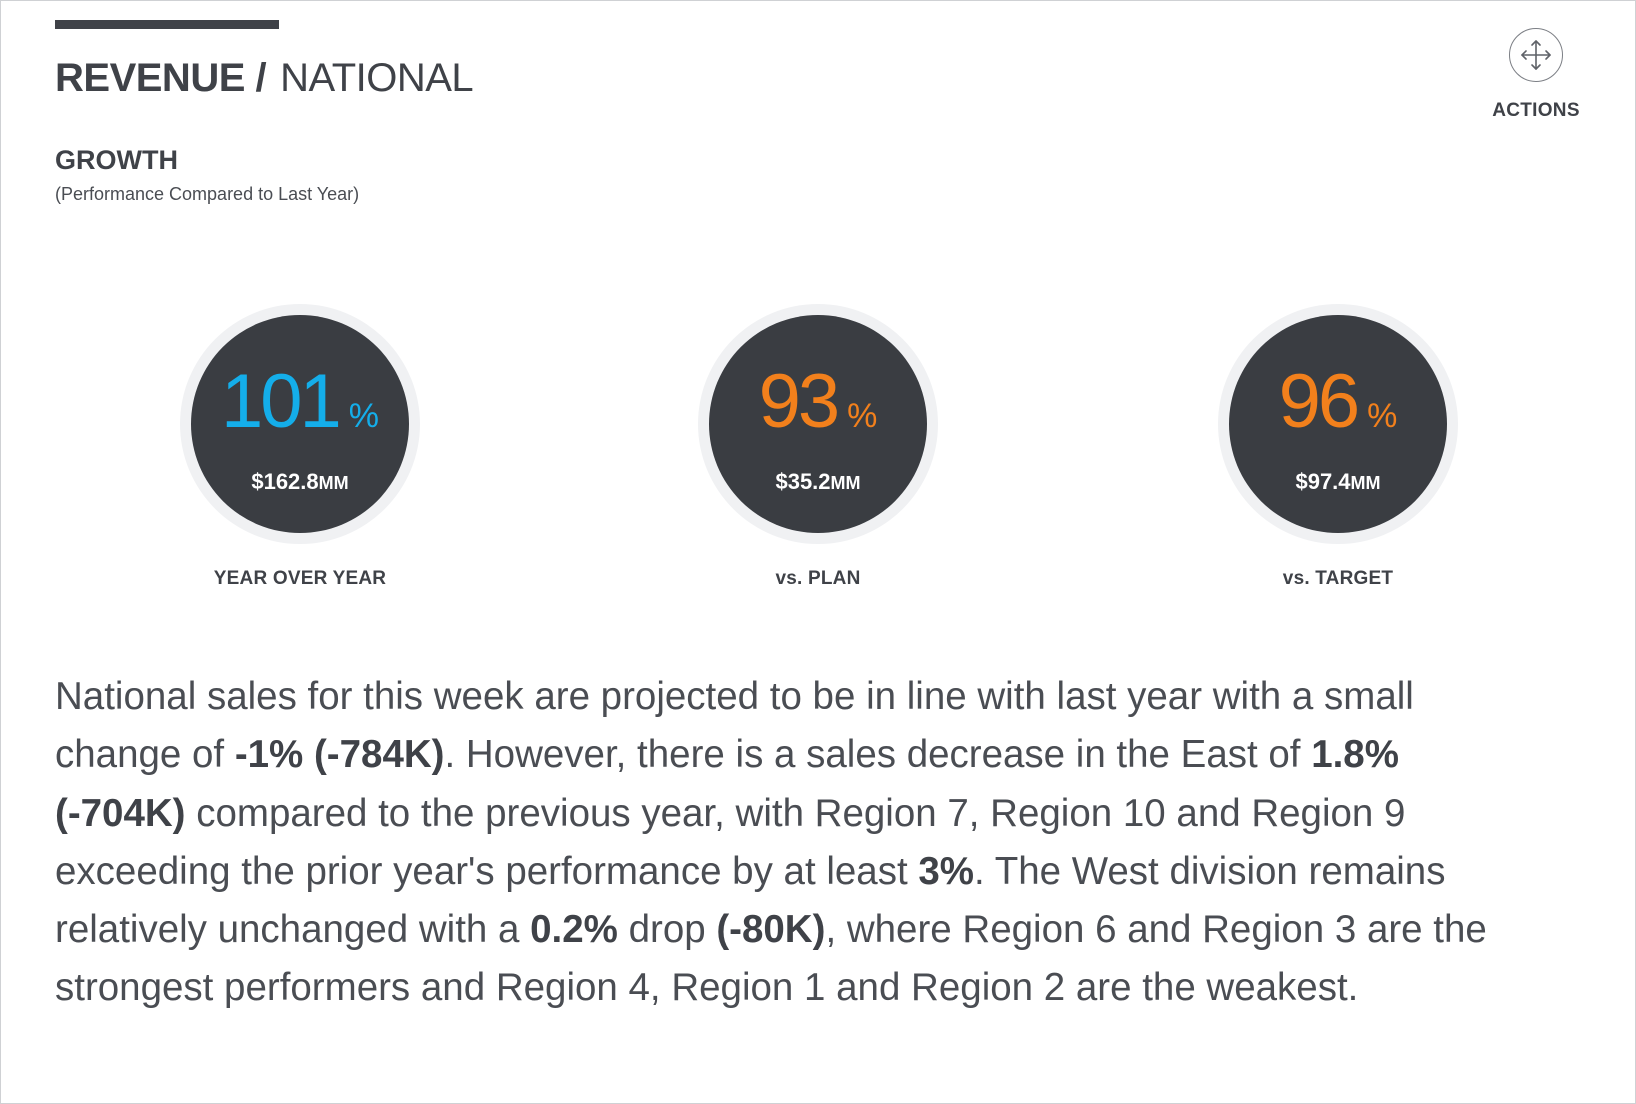 The image size is (1636, 1104). I want to click on accent-bar, so click(167, 24).